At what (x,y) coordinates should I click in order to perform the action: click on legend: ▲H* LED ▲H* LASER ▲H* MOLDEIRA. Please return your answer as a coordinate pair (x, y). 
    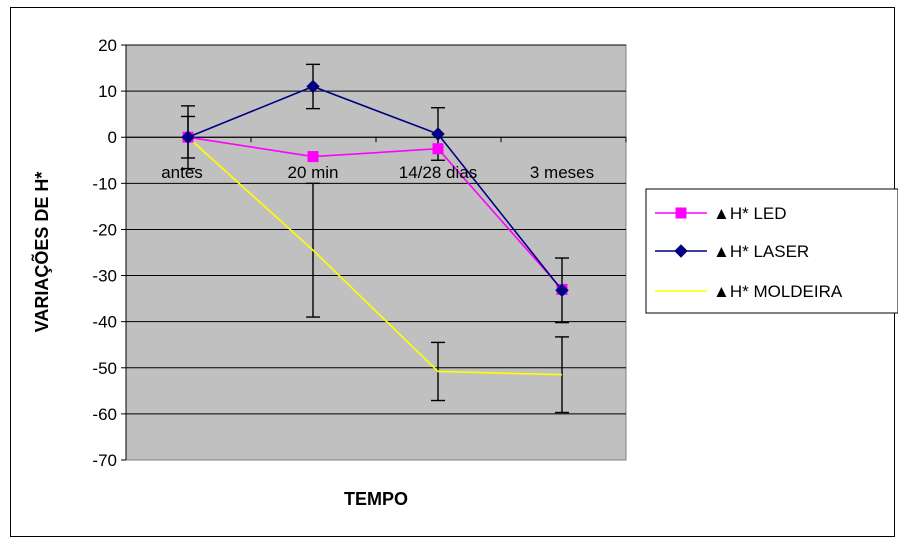
    Looking at the image, I should click on (771, 251).